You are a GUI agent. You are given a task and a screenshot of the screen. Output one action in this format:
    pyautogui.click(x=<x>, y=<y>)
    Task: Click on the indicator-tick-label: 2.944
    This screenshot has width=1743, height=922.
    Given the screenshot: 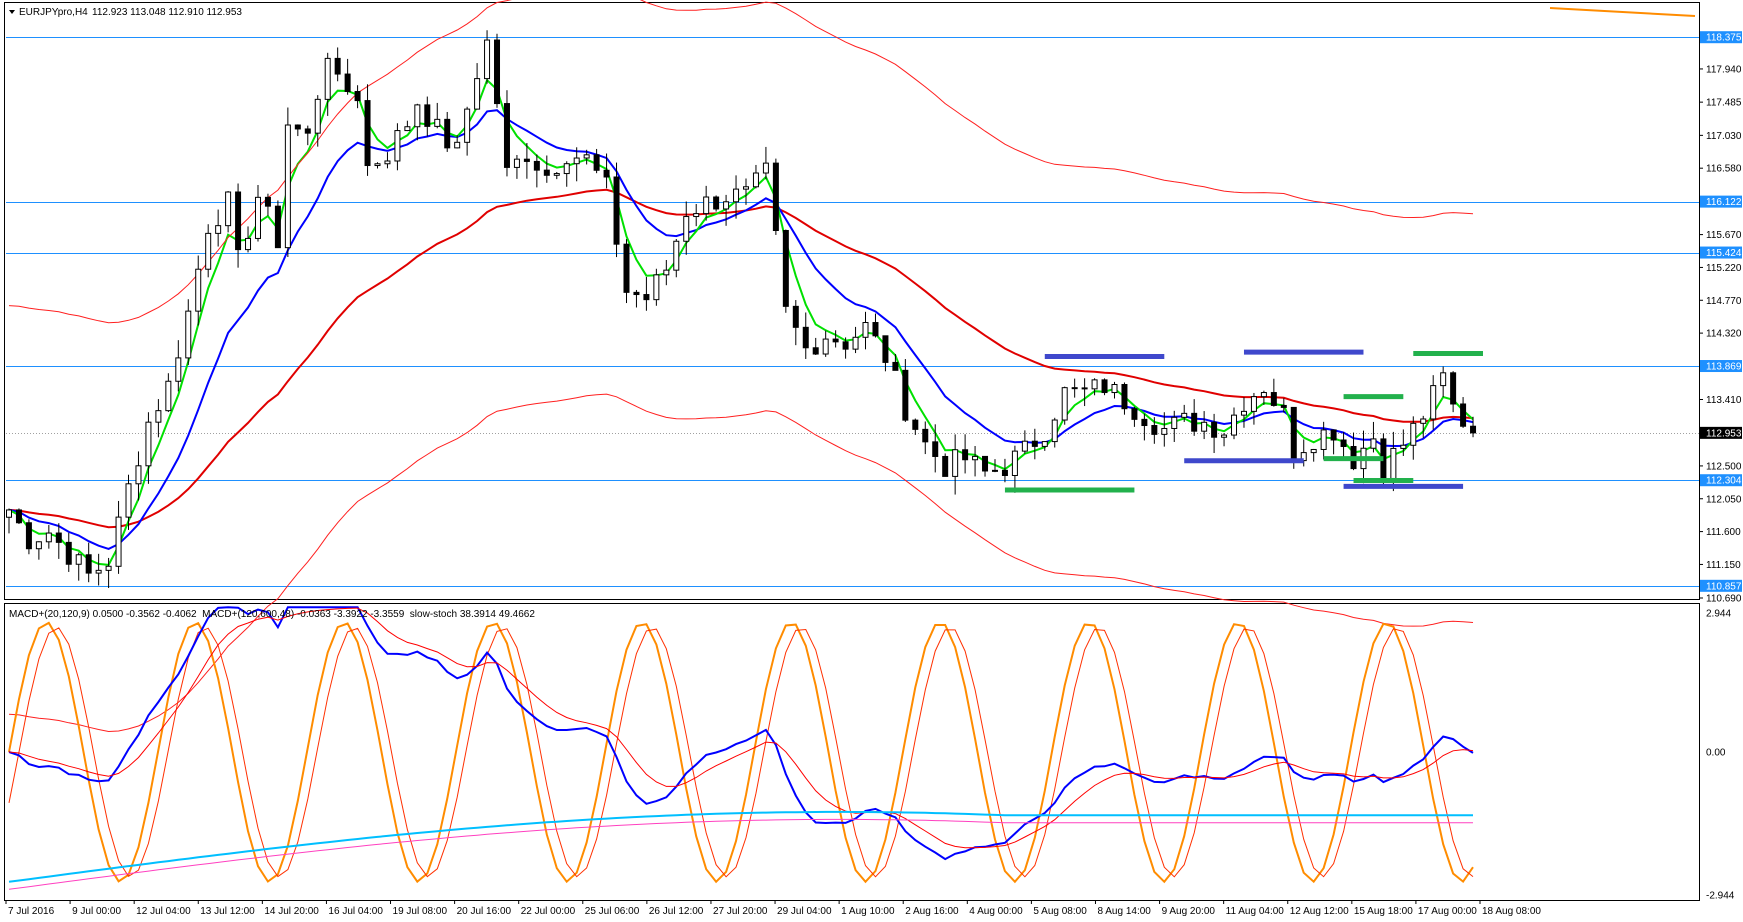 What is the action you would take?
    pyautogui.click(x=1718, y=614)
    